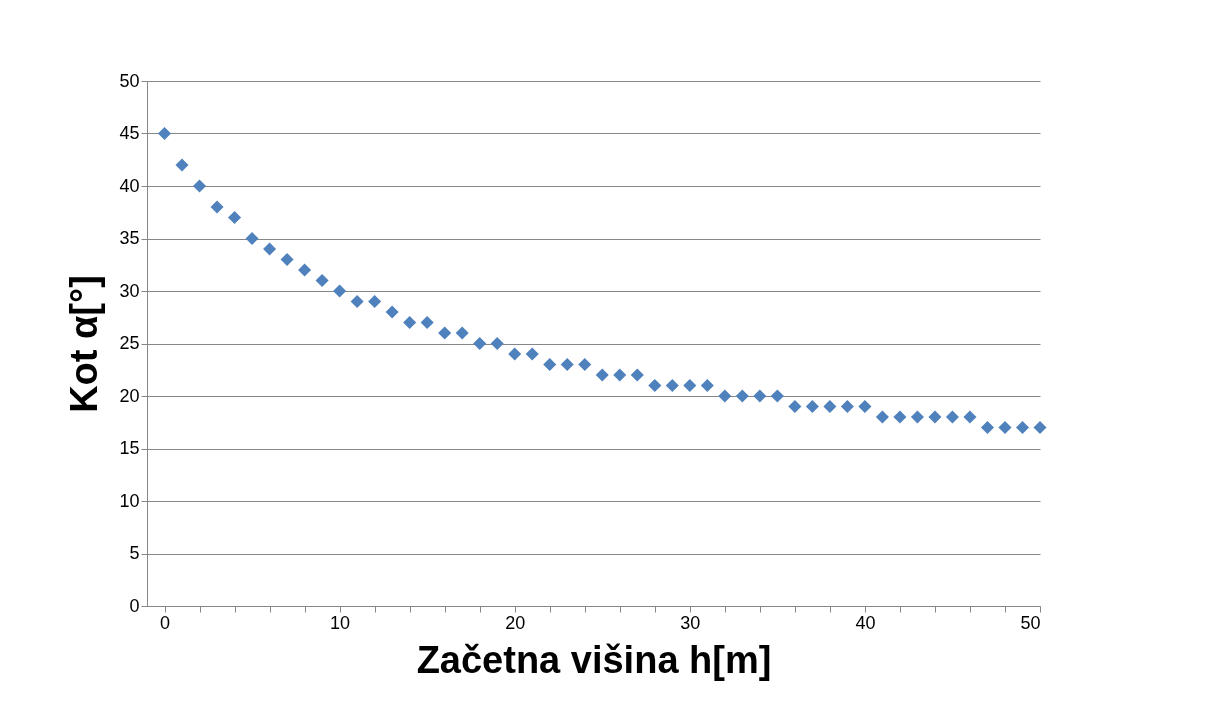 Image resolution: width=1212 pixels, height=716 pixels. Describe the element at coordinates (134, 605) in the screenshot. I see `y-tick-label: 0` at that location.